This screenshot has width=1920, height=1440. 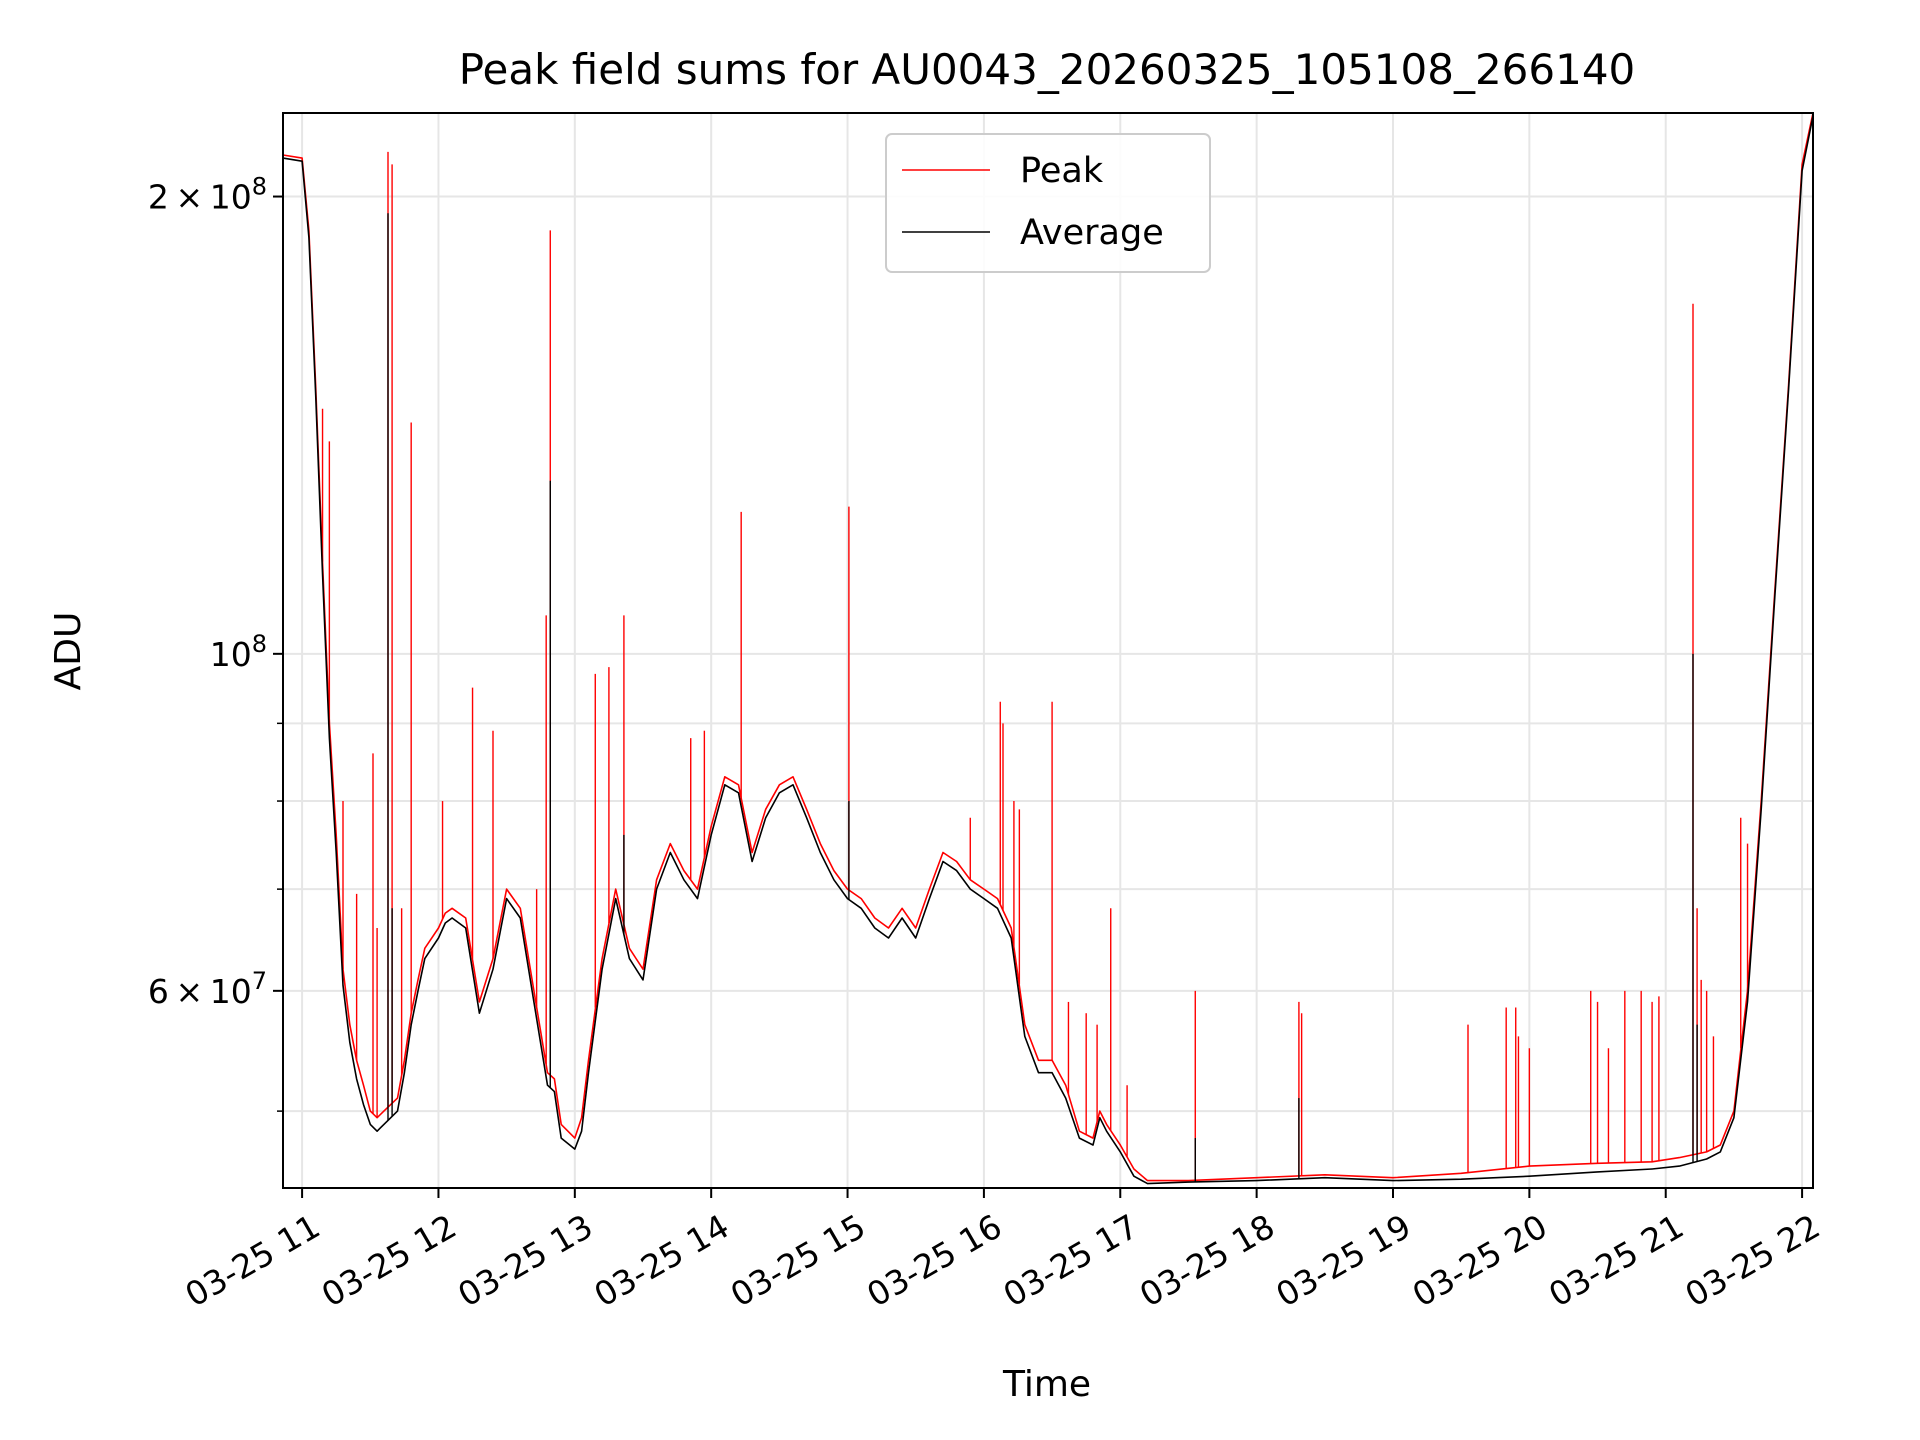 I want to click on x-tick-label: 03-25 15, so click(x=798, y=1261).